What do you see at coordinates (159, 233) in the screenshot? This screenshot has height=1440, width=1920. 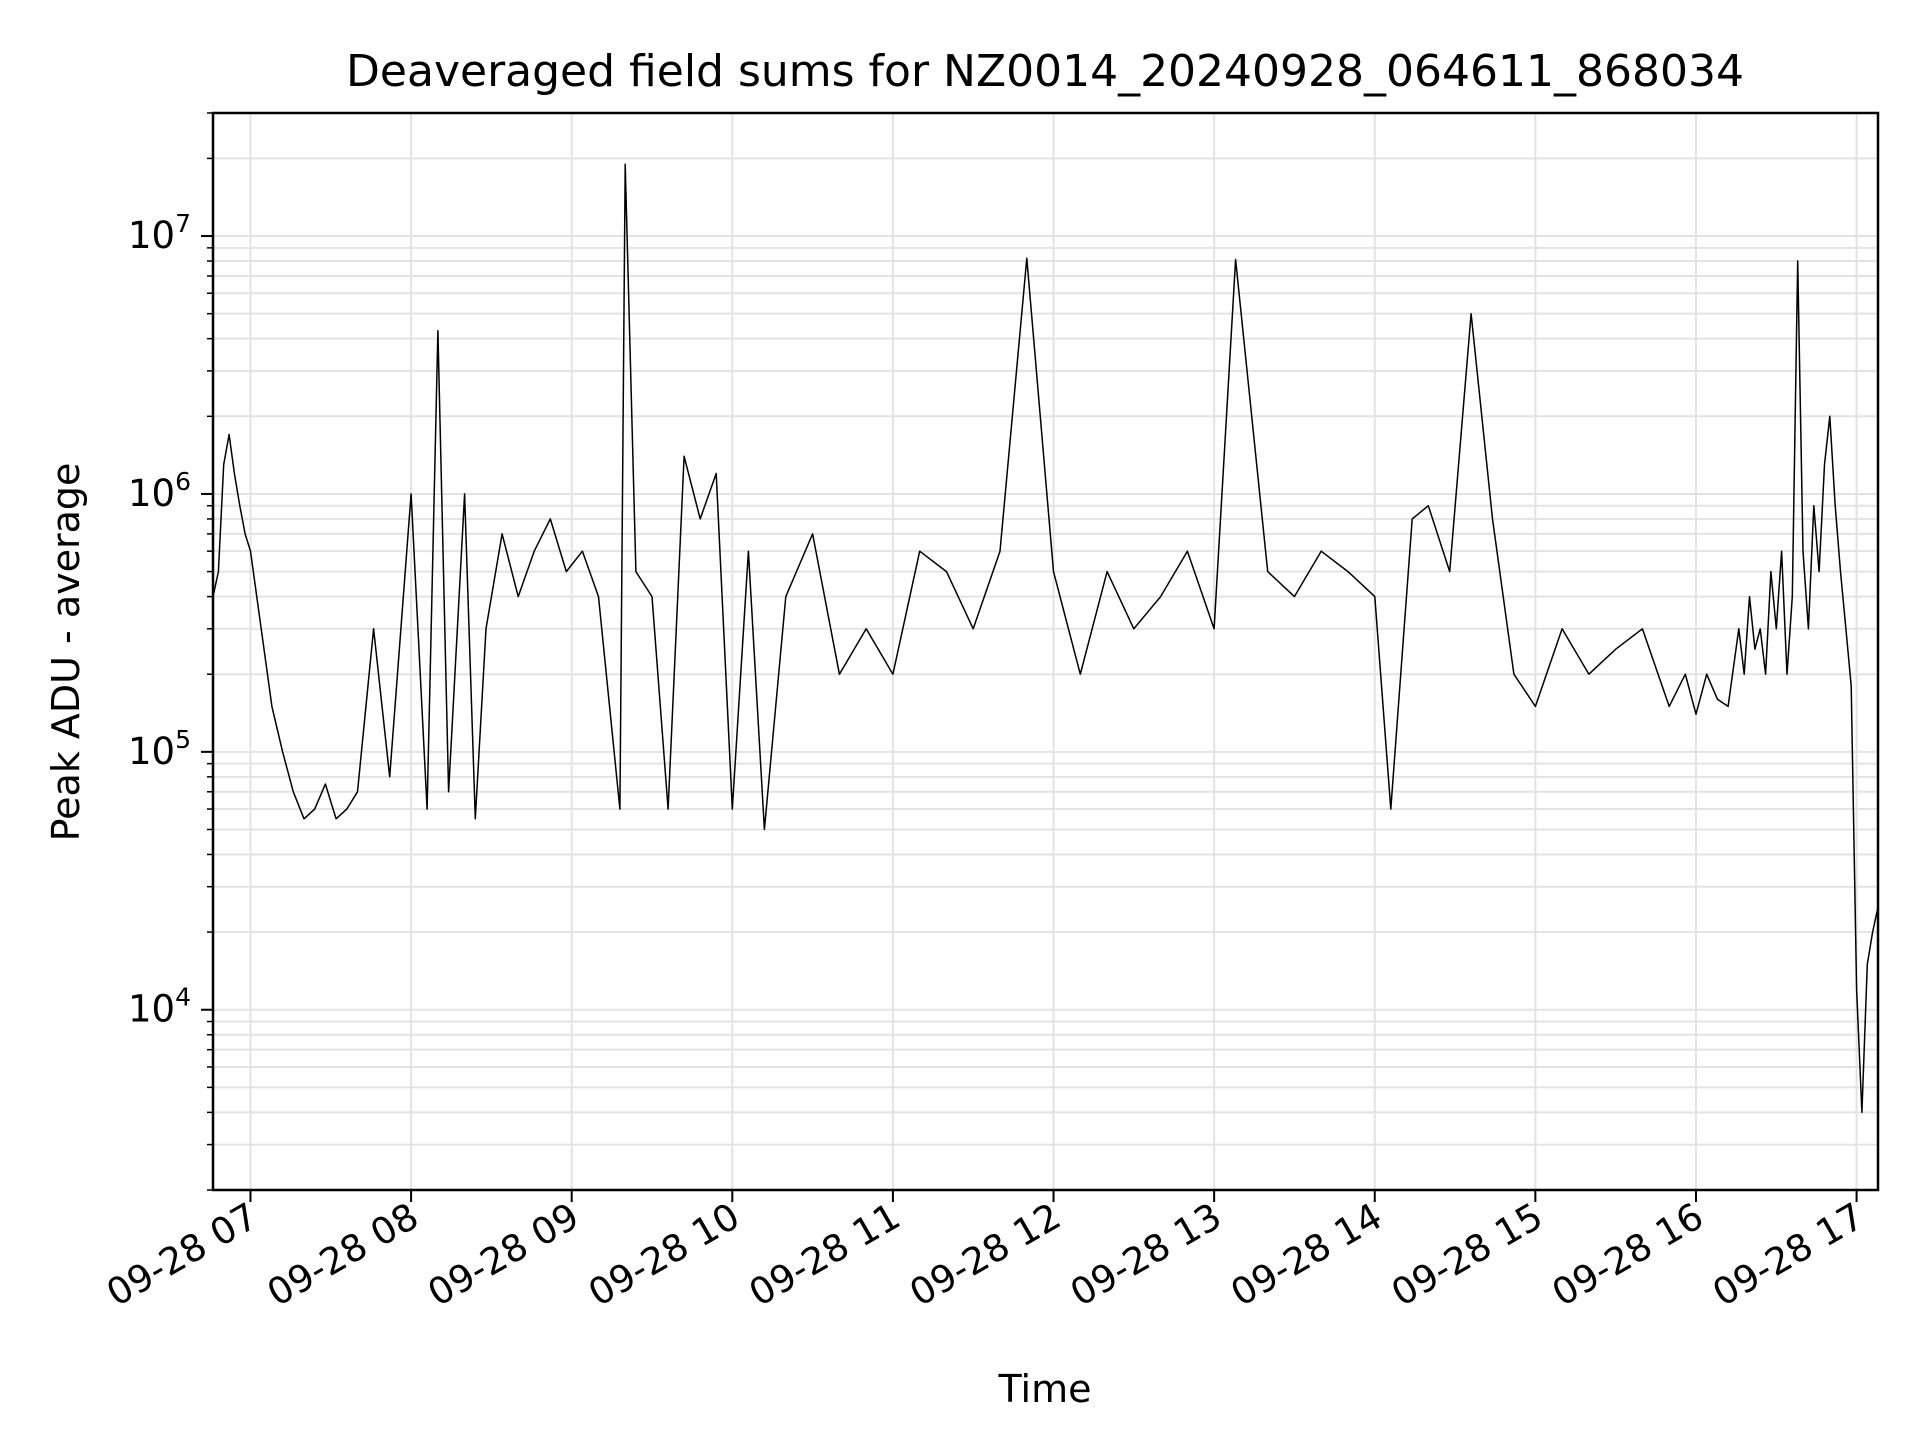 I see `y-tick-label: 10⁷` at bounding box center [159, 233].